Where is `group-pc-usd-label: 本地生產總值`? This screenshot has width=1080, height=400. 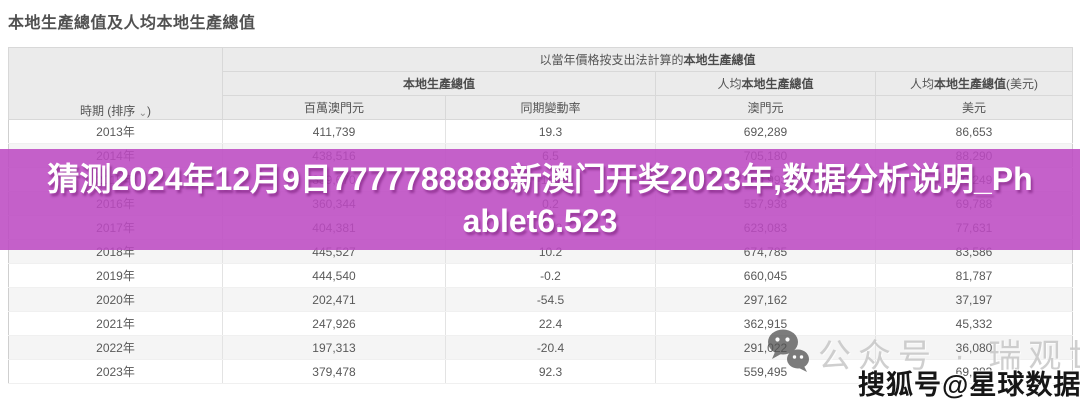 group-pc-usd-label: 本地生產總值 is located at coordinates (970, 84).